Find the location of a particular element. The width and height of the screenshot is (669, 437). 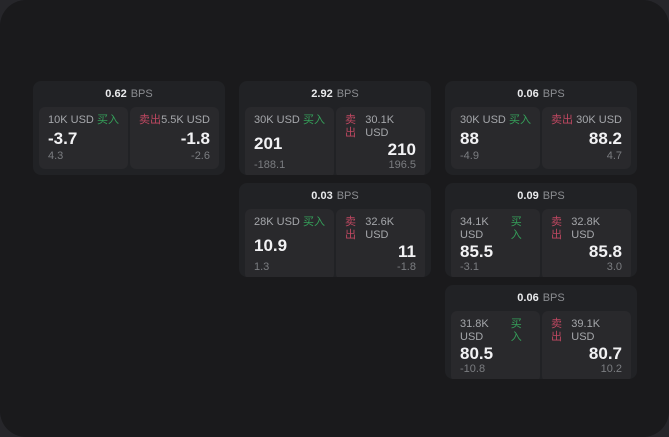

buy-price: 88 is located at coordinates (469, 138).